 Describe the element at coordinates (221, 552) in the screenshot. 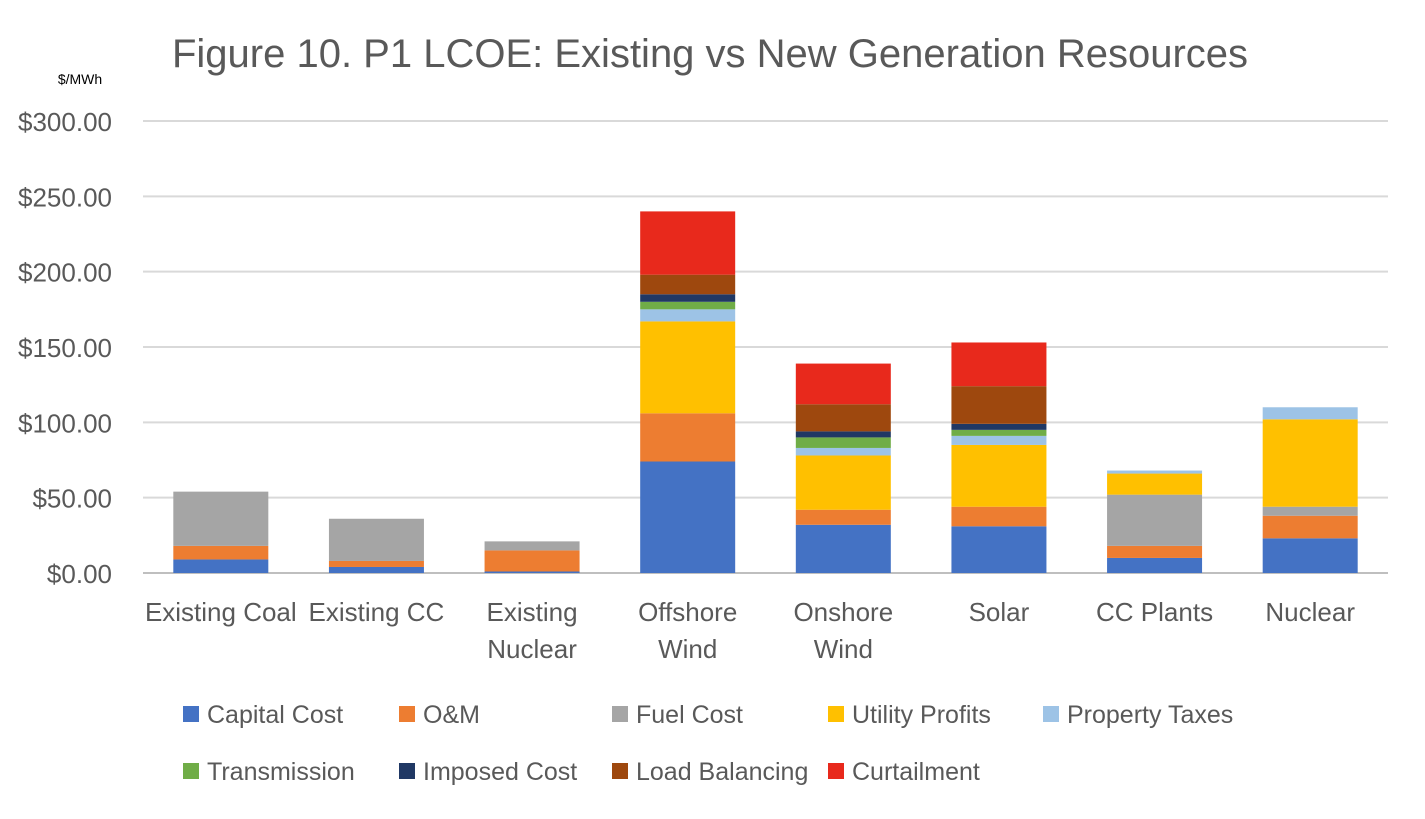

I see `bar-segment-oandm-existing-coal` at that location.